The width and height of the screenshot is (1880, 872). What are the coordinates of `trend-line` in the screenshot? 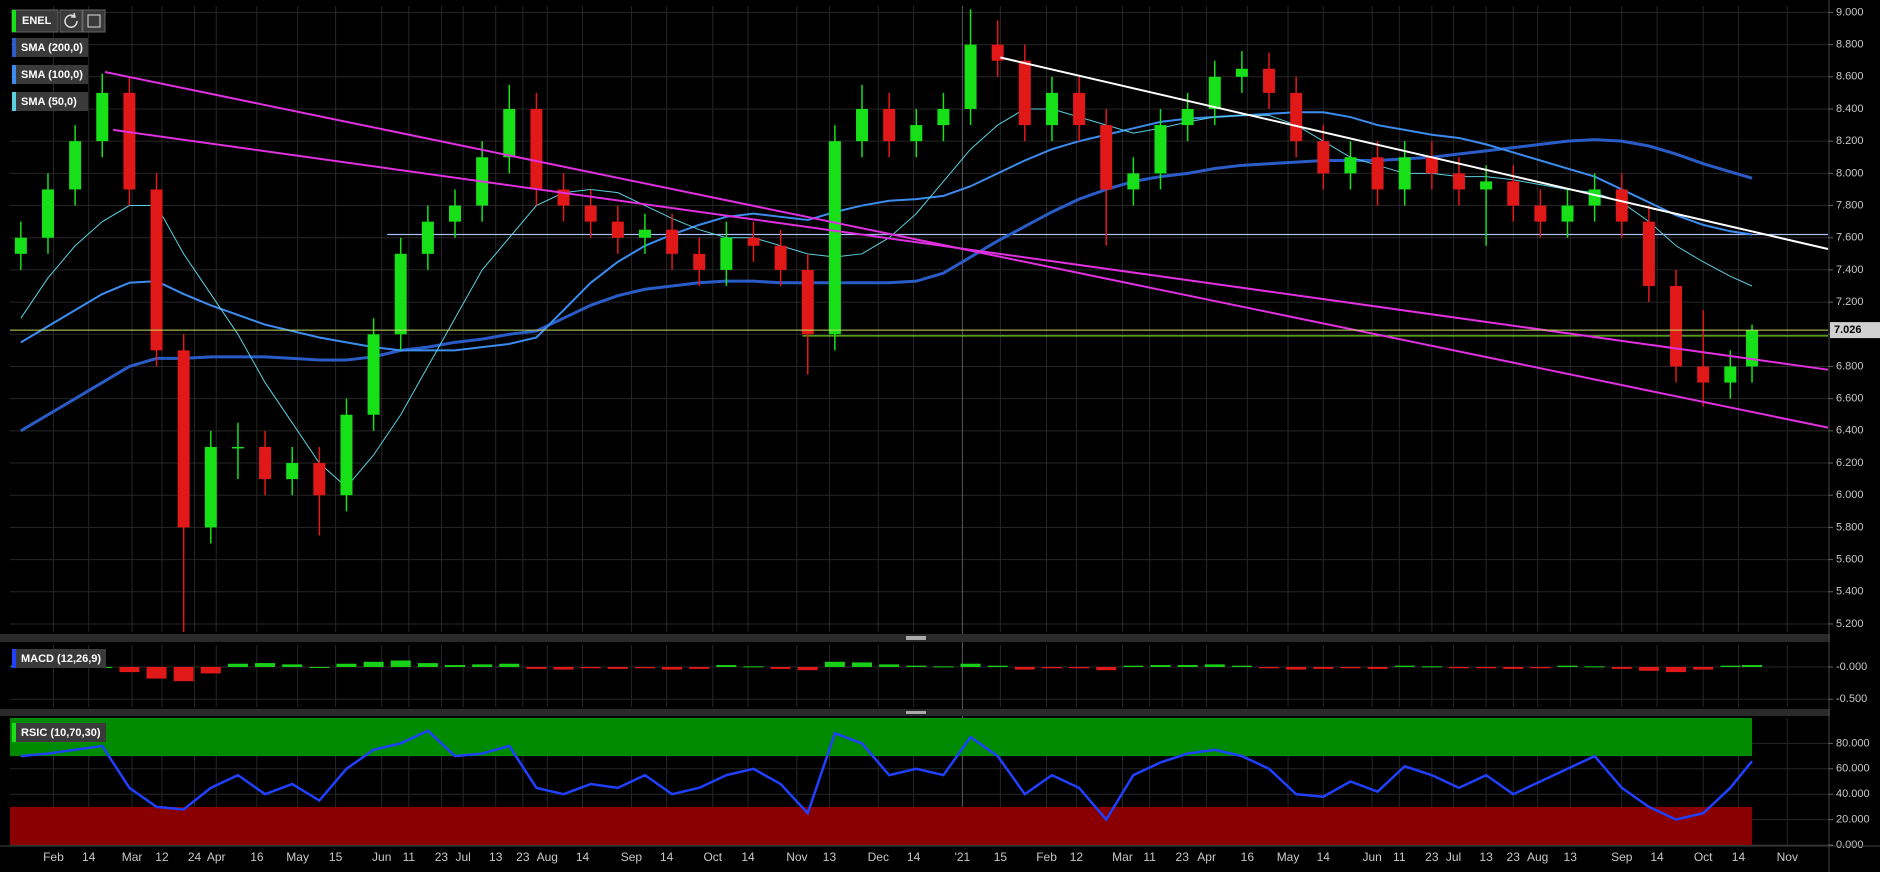 It's located at (1414, 153).